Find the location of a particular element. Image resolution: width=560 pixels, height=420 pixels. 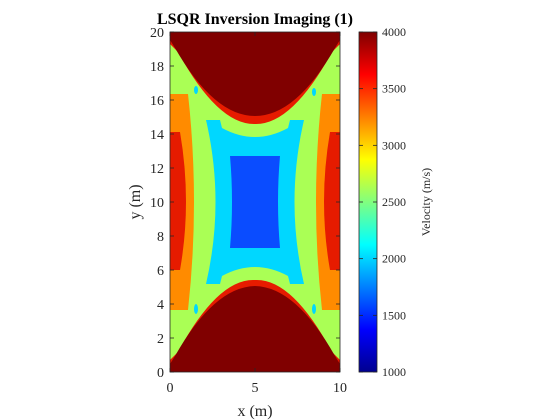

x-tick-label: 5 is located at coordinates (255, 388).